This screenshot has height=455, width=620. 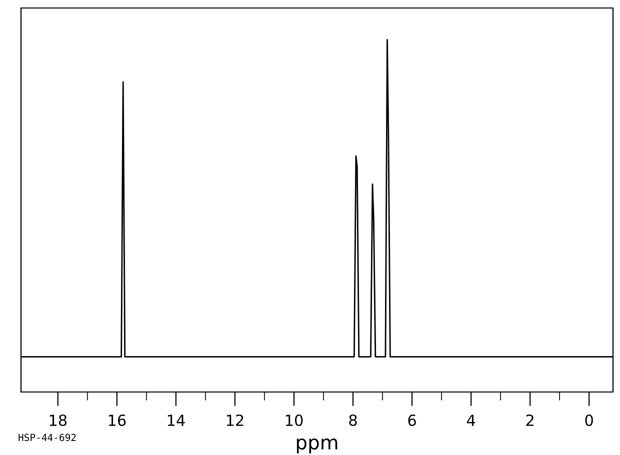 I want to click on x-tick-label: 6, so click(x=412, y=420).